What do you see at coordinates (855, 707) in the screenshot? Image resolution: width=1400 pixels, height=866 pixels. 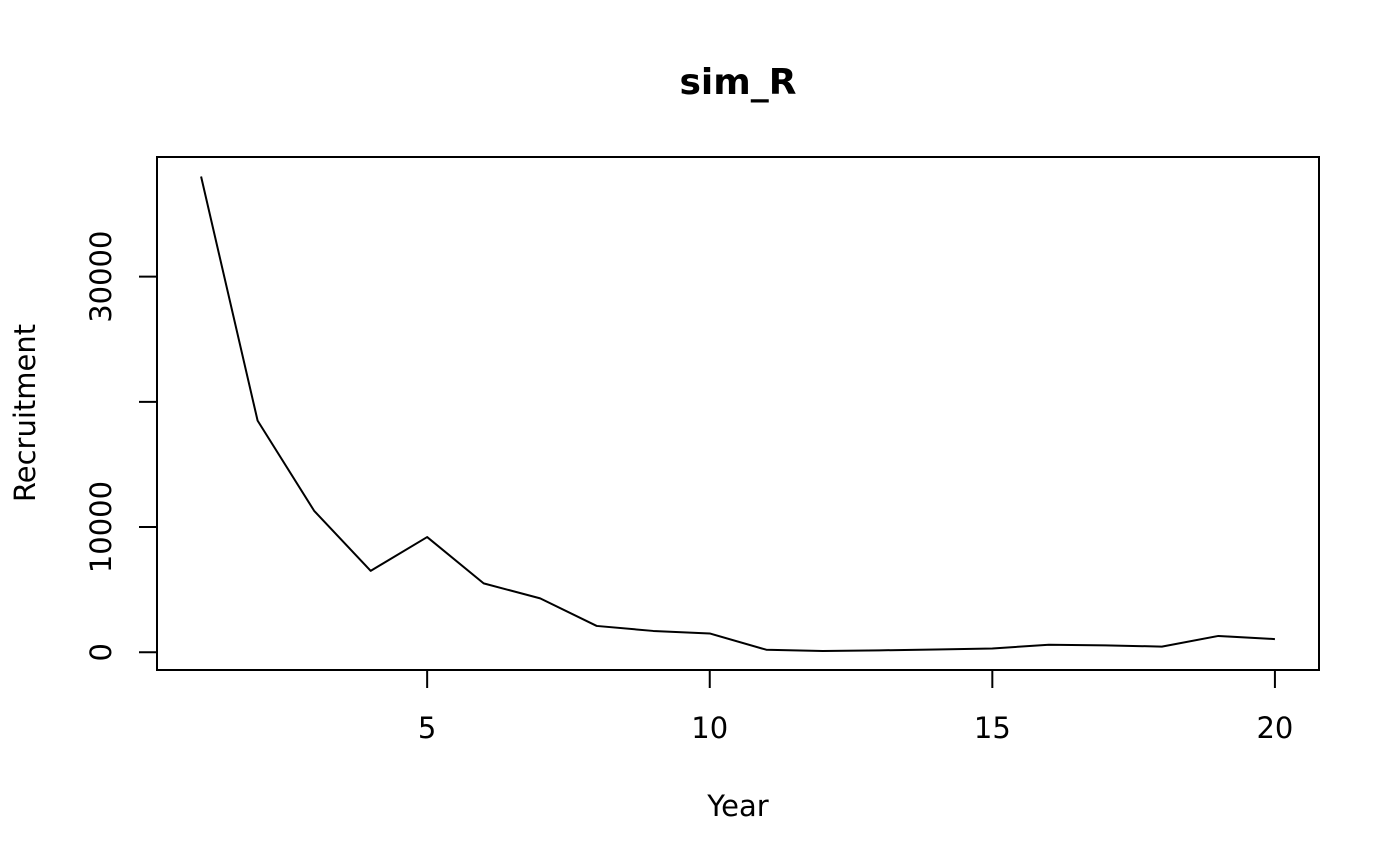 I see `x-axis: 5 10 15 20` at bounding box center [855, 707].